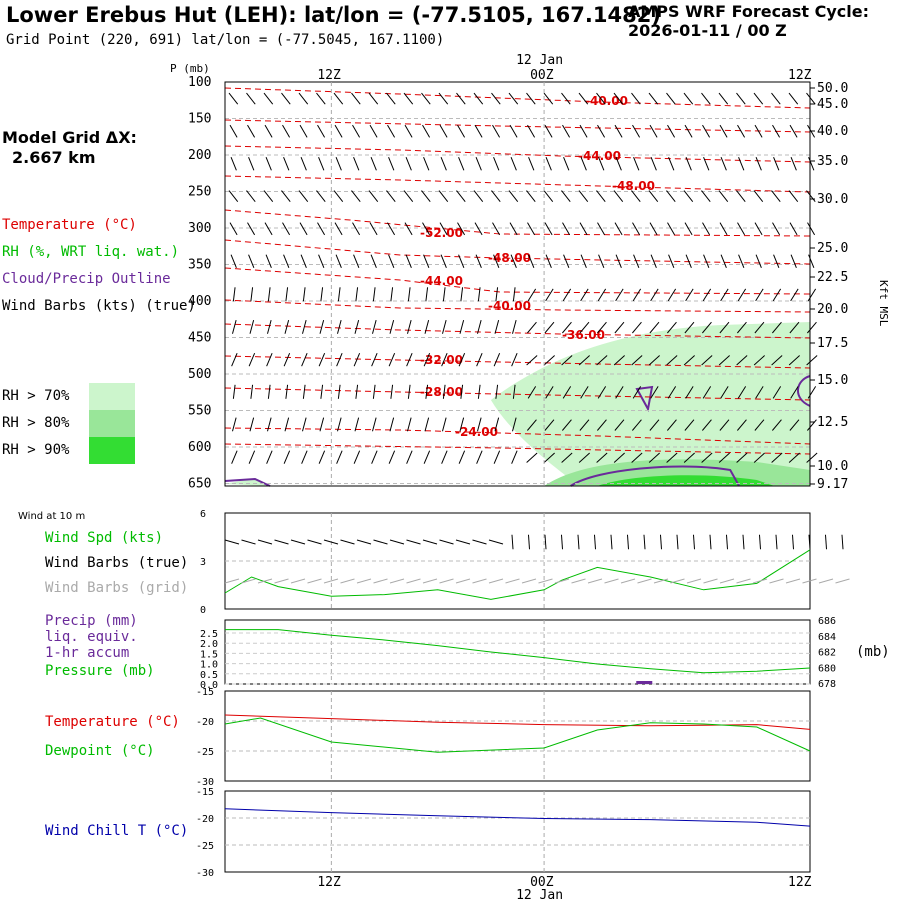 Image resolution: width=900 pixels, height=900 pixels. Describe the element at coordinates (247, 482) in the screenshot. I see `cloud-outline-left` at that location.